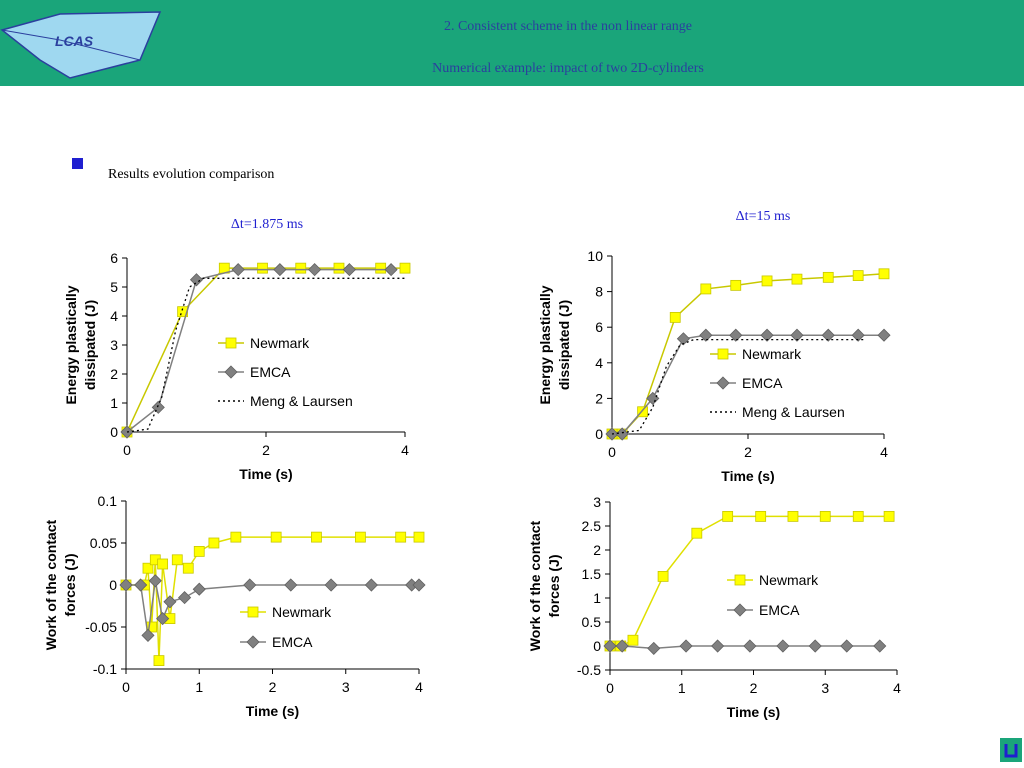  What do you see at coordinates (512, 43) in the screenshot?
I see `header-band` at bounding box center [512, 43].